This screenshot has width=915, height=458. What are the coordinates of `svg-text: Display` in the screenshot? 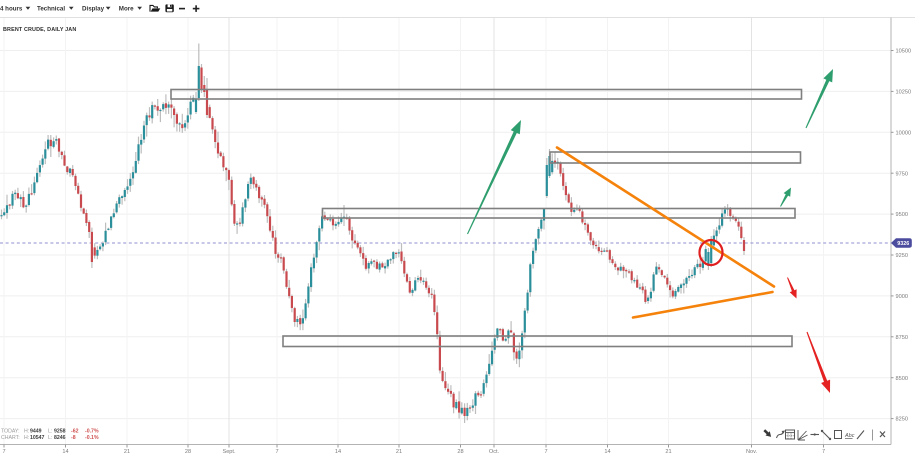 It's located at (93, 8).